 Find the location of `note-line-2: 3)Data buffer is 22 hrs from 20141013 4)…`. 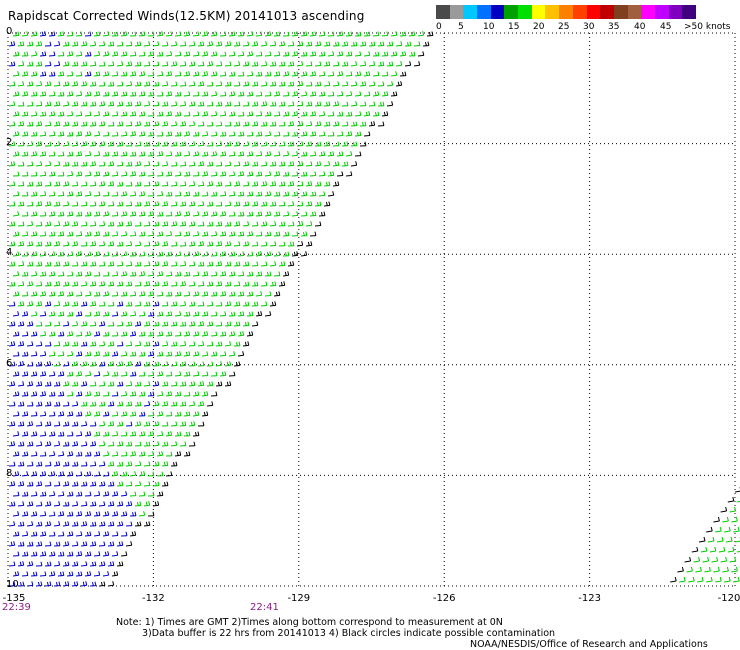

note-line-2: 3)Data buffer is 22 hrs from 20141013 4)… is located at coordinates (349, 633).